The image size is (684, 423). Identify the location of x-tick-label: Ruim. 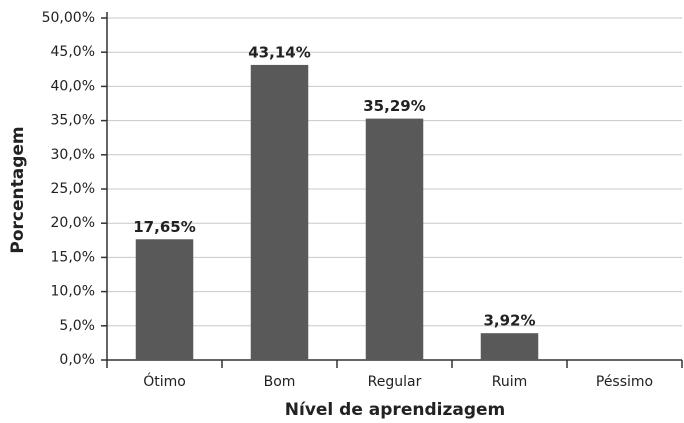
(510, 382).